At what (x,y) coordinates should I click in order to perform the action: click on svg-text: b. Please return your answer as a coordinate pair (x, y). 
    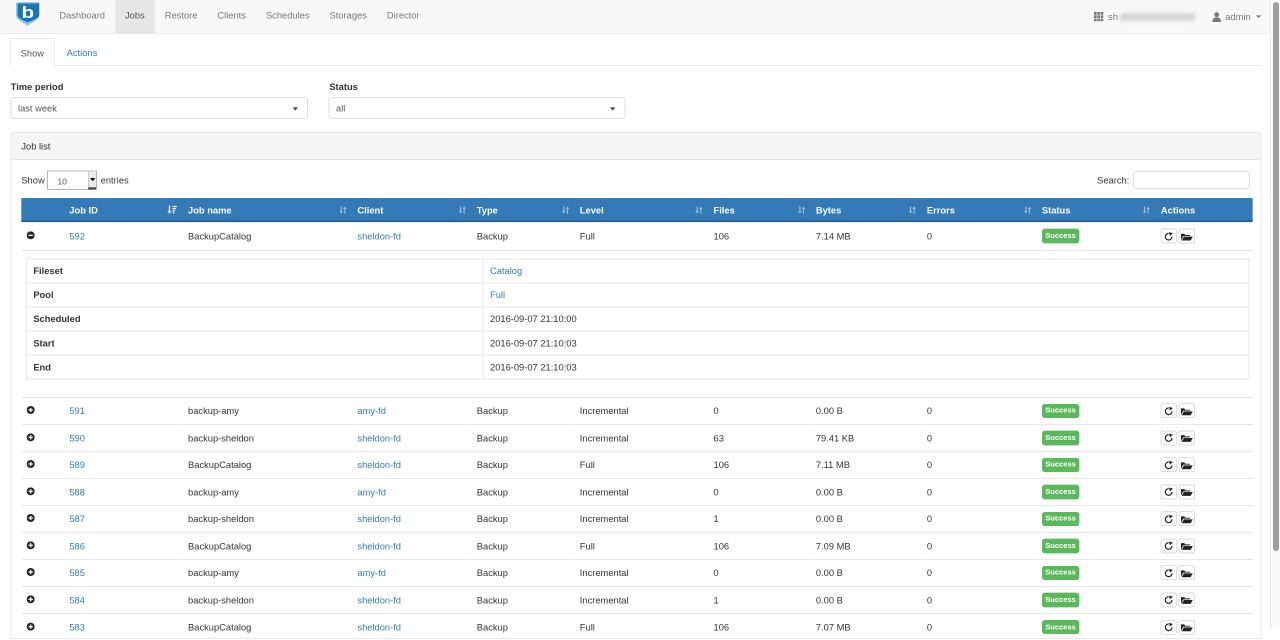
    Looking at the image, I should click on (27, 12).